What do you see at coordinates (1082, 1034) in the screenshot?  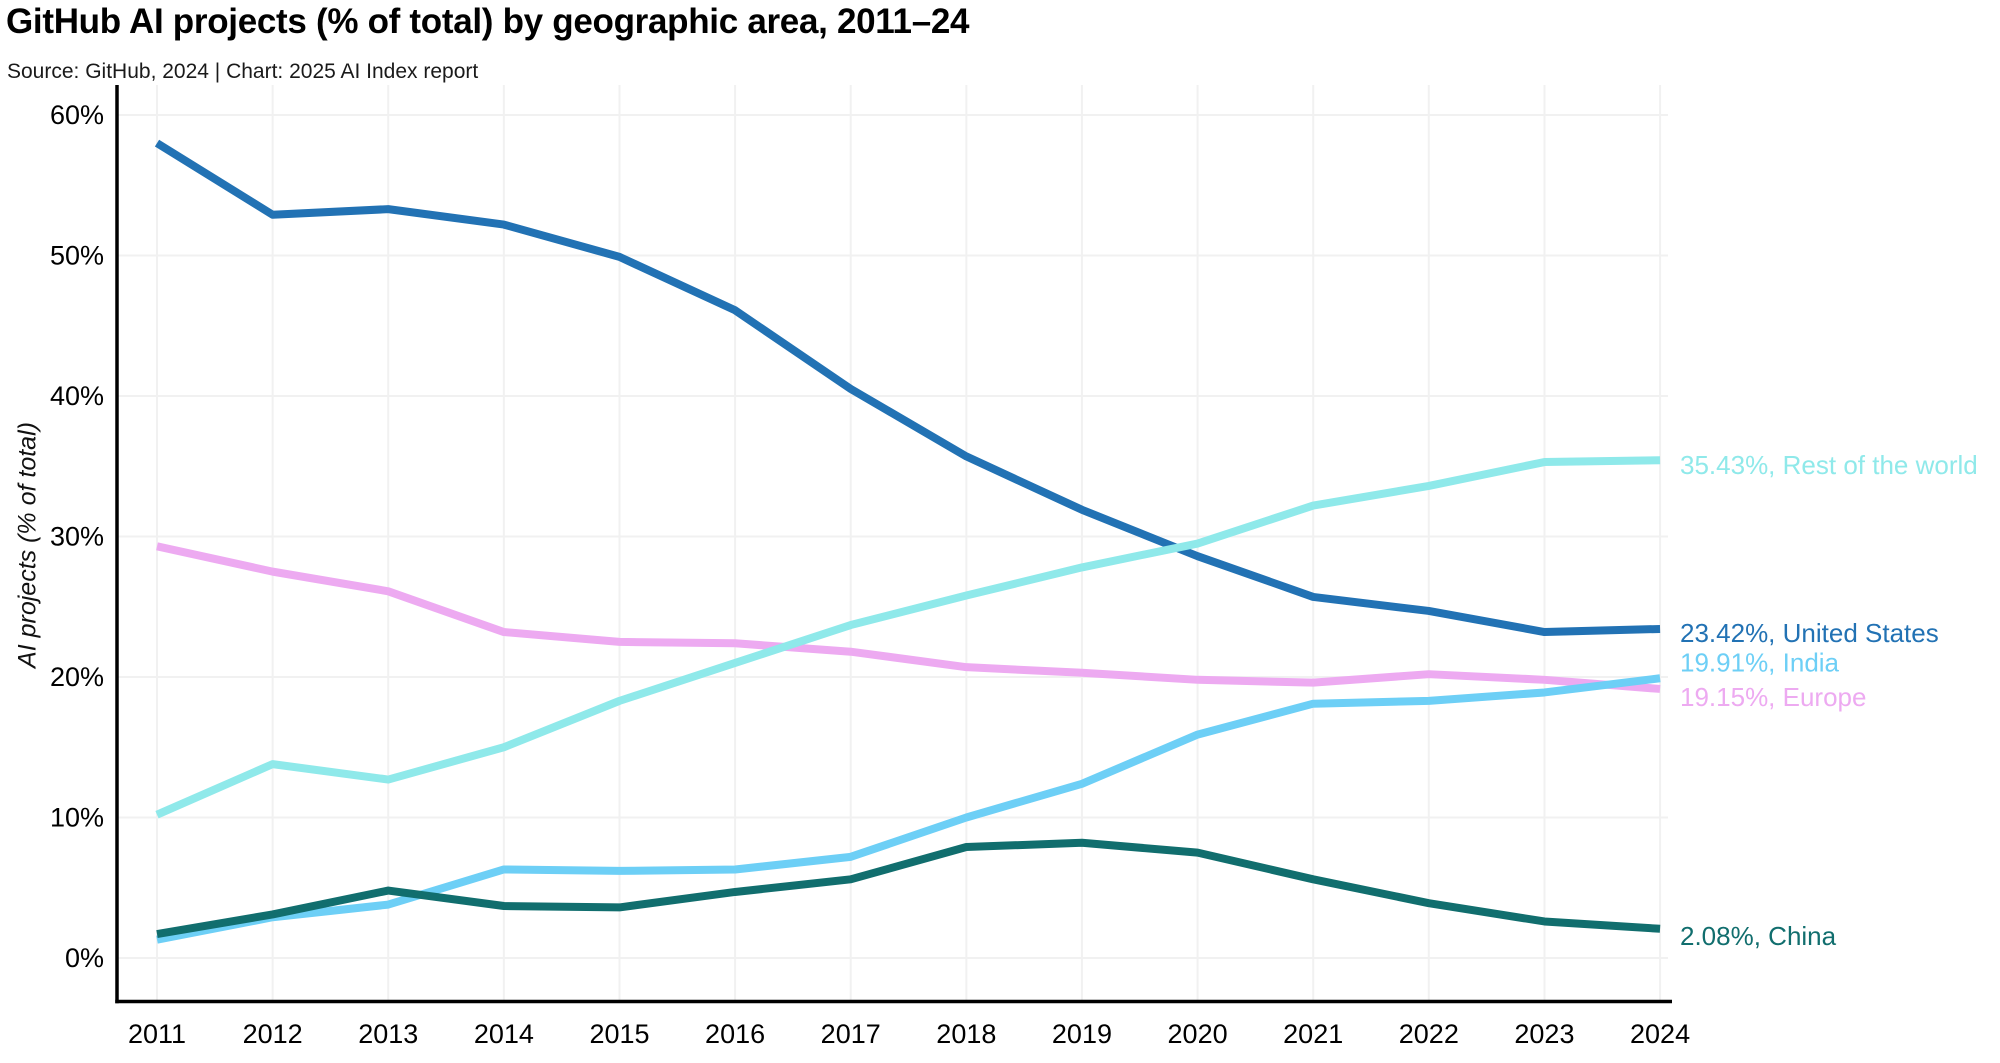 I see `x-tick-label: 2019` at bounding box center [1082, 1034].